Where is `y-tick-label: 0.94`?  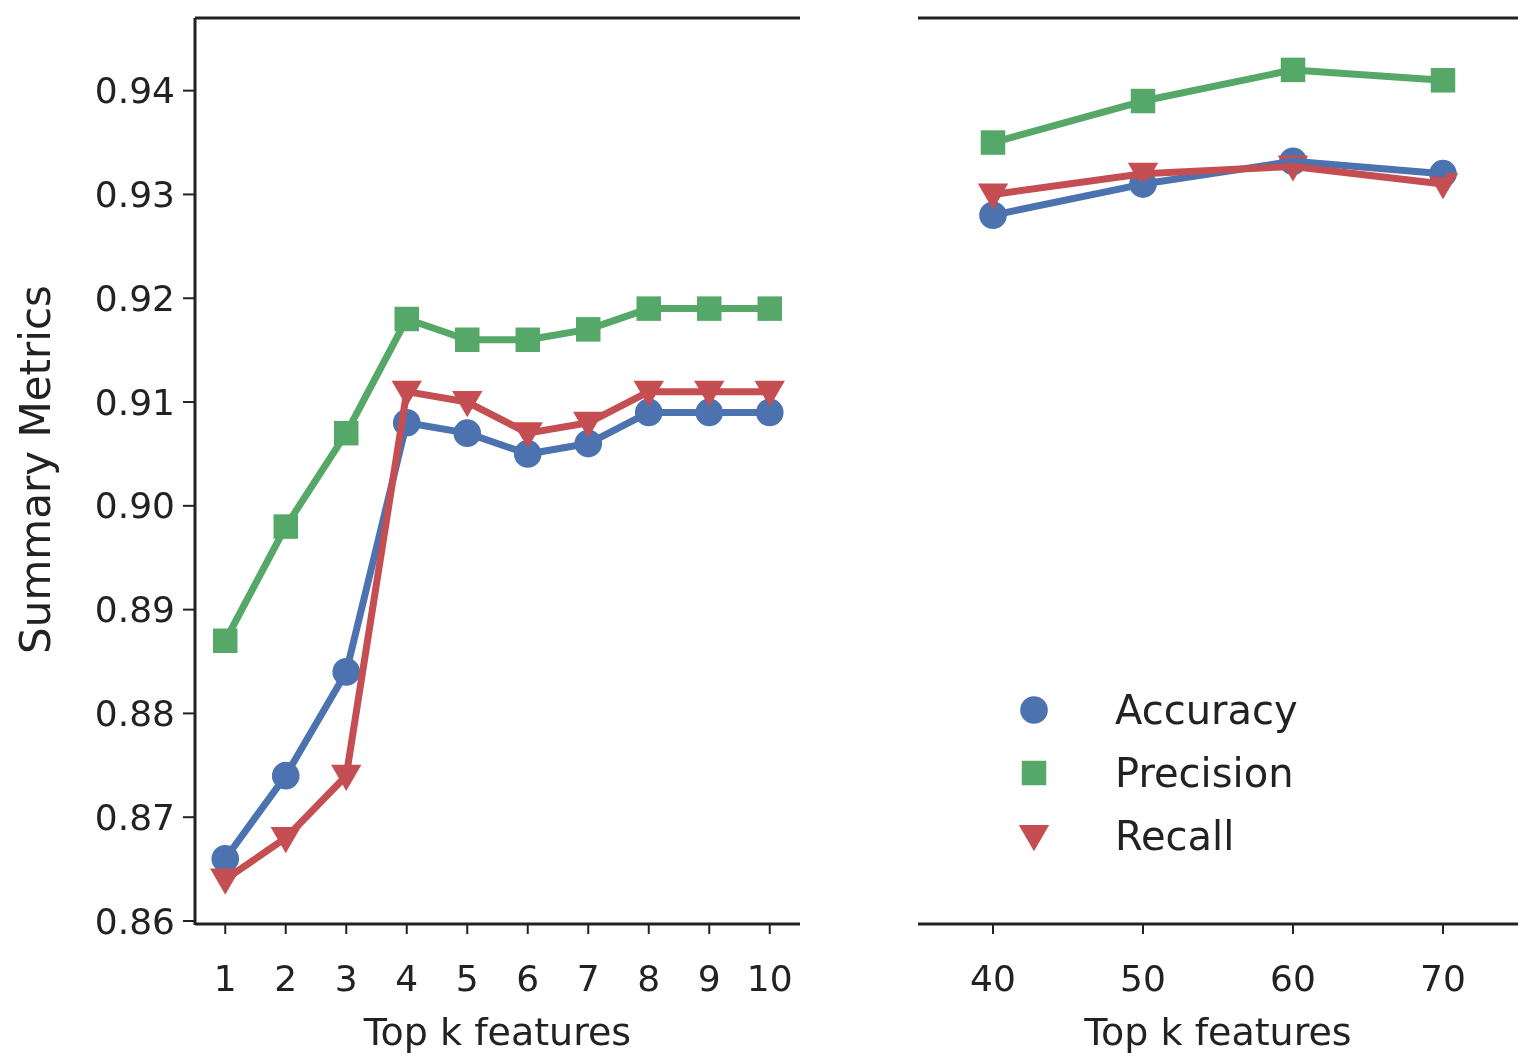
y-tick-label: 0.94 is located at coordinates (134, 91).